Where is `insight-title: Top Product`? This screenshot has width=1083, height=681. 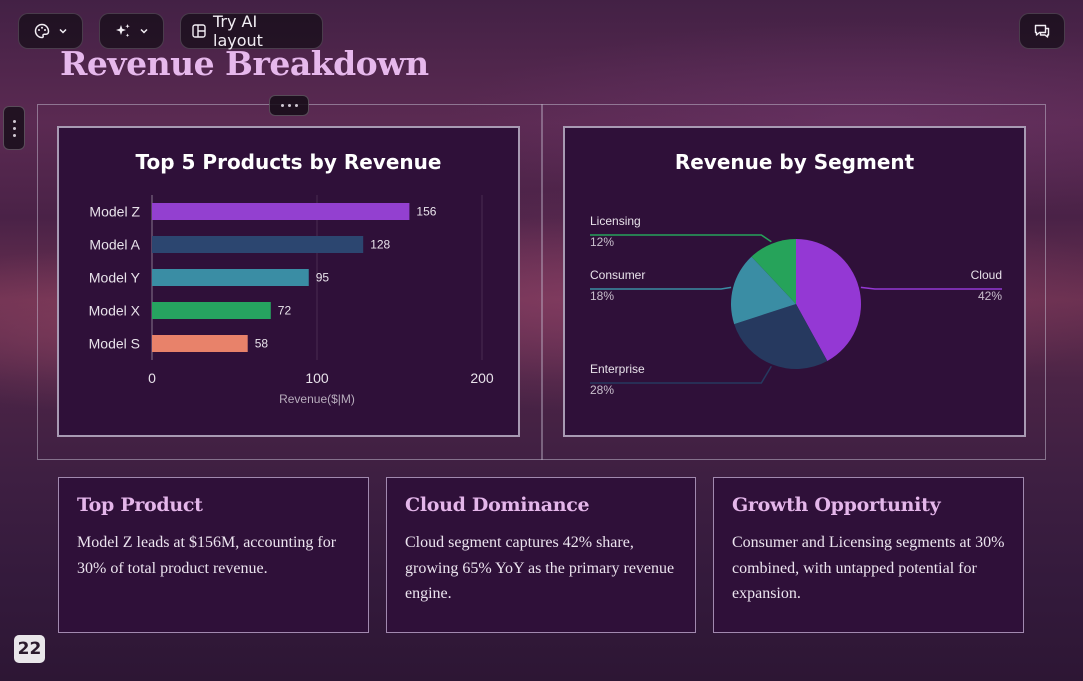 insight-title: Top Product is located at coordinates (140, 505).